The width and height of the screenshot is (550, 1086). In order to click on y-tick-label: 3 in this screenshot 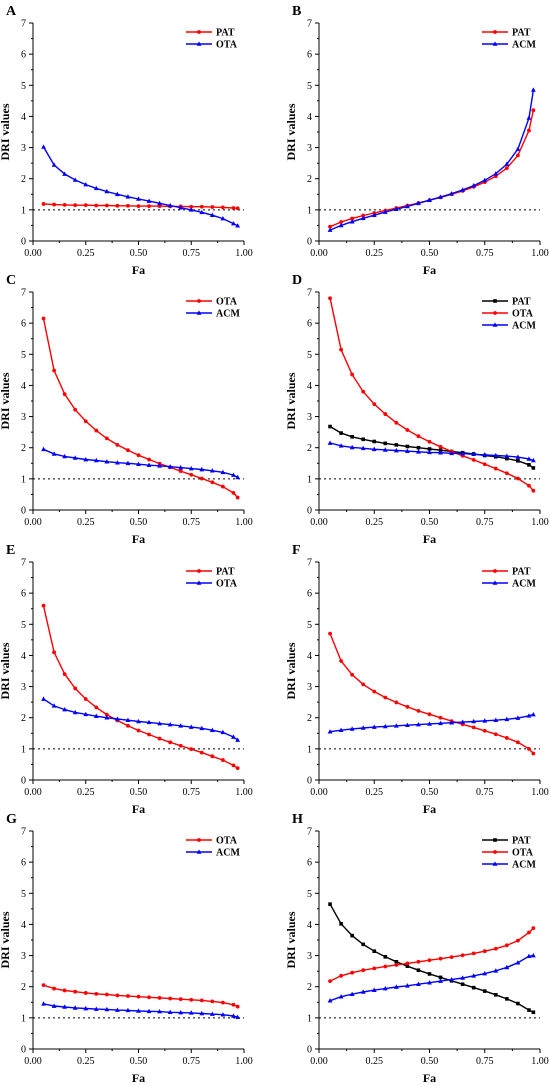, I will do `click(23, 417)`.